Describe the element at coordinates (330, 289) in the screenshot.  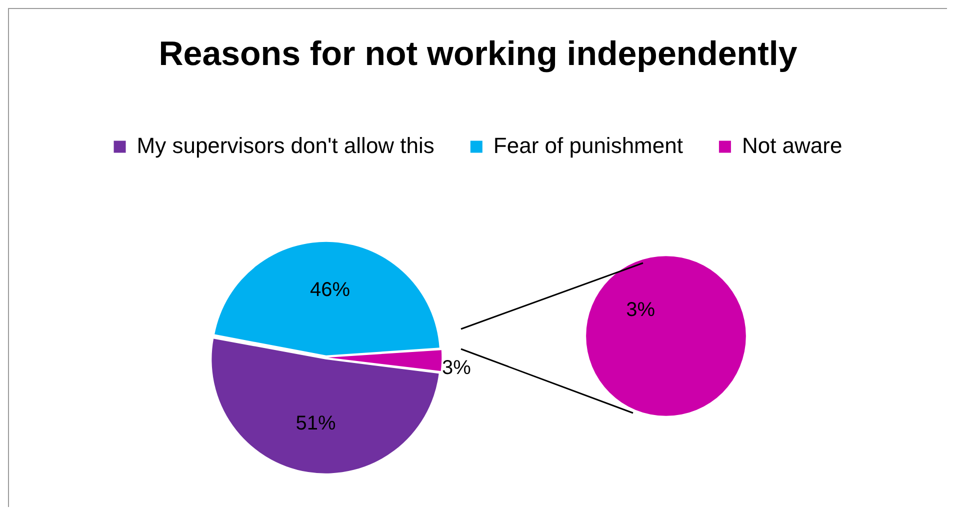
I see `data-label: 46%` at that location.